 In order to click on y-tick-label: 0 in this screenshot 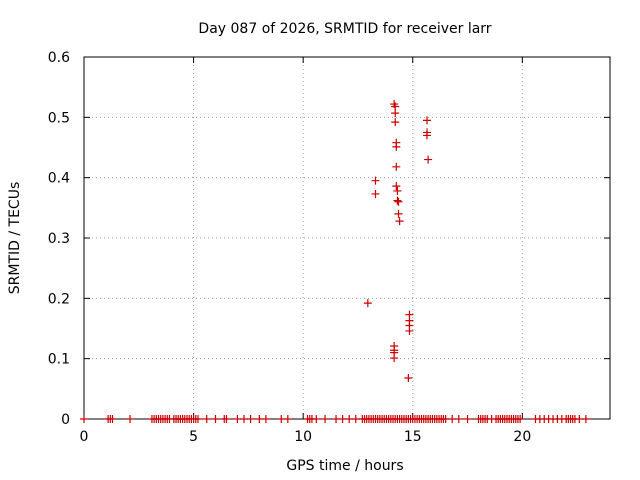, I will do `click(65, 420)`.